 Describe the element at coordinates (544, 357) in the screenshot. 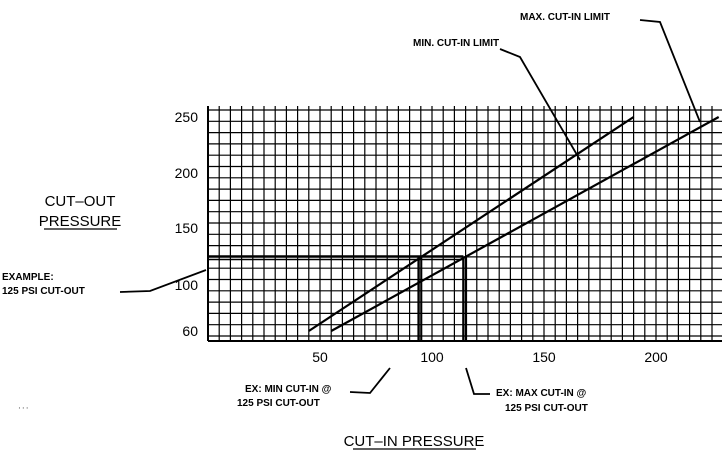

I see `x-tick-label: 150` at that location.